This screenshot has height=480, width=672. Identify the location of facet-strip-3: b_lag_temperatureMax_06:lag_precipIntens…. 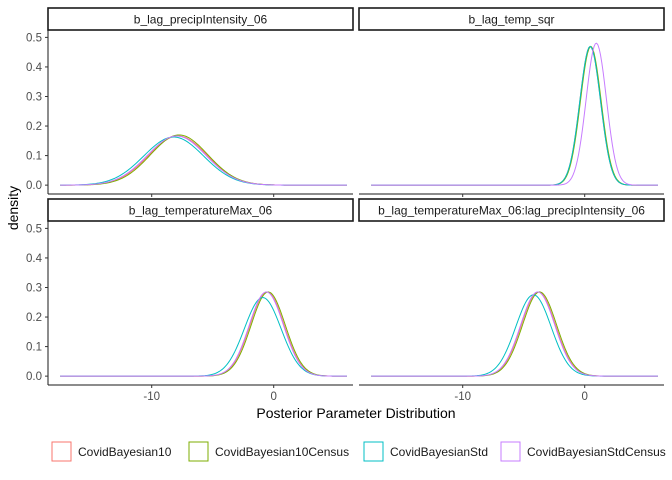
(511, 210).